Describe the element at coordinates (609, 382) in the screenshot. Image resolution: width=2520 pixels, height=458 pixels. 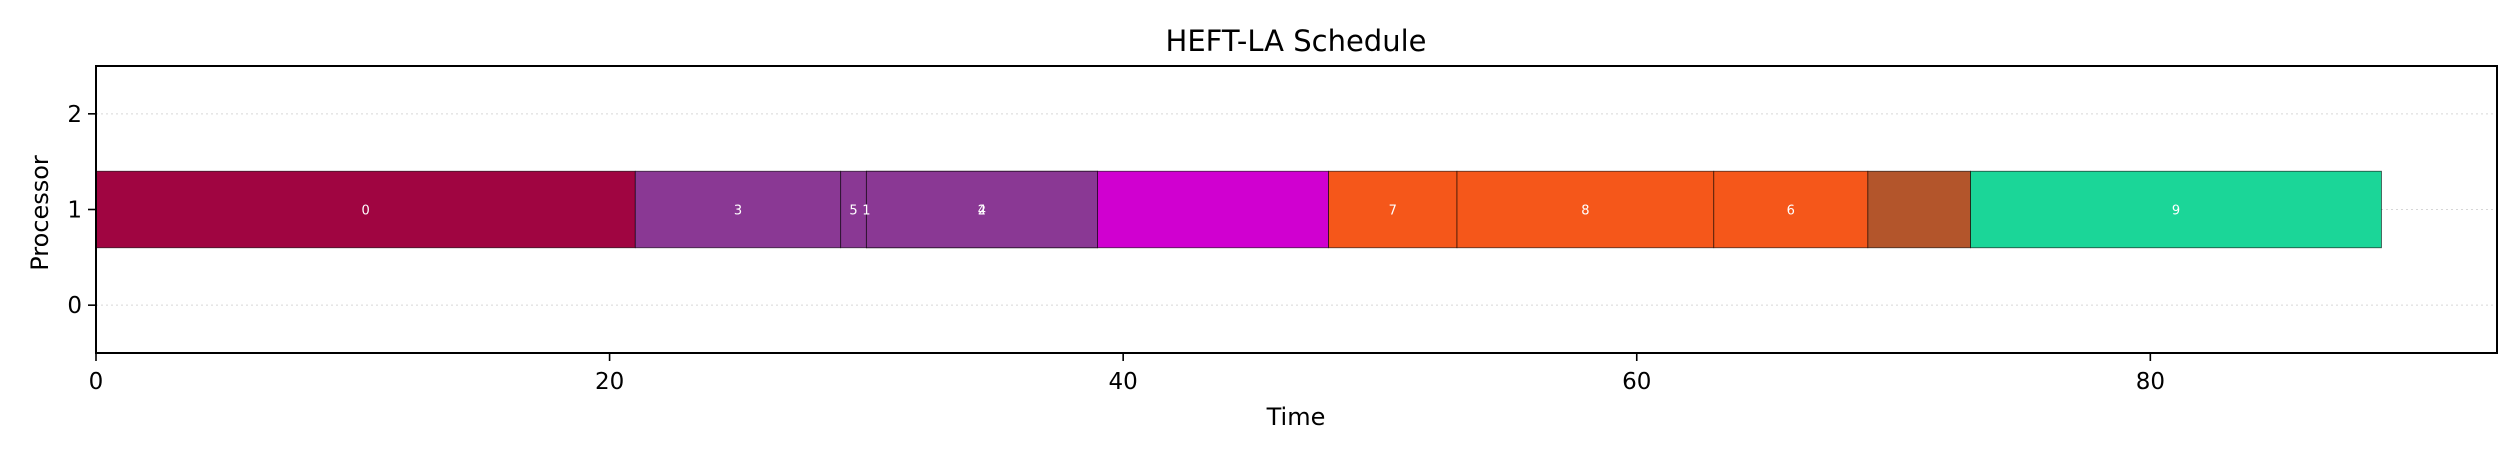
I see `x-tick-label-1: 20` at that location.